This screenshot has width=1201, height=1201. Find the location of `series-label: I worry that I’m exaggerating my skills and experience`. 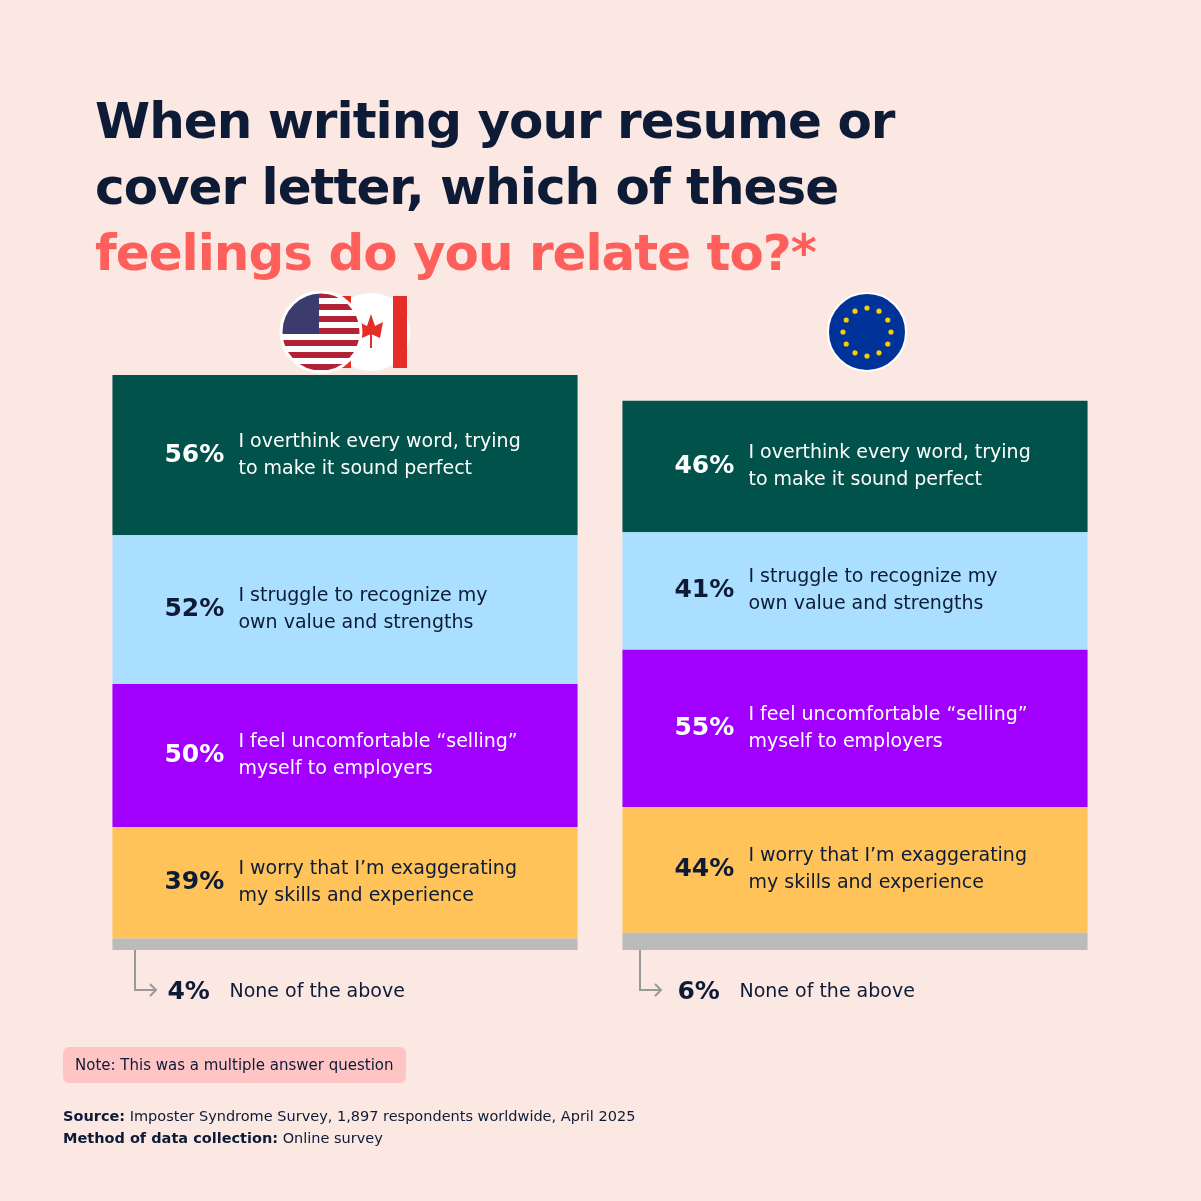

series-label: I worry that I’m exaggerating my skills and experience is located at coordinates (377, 881).